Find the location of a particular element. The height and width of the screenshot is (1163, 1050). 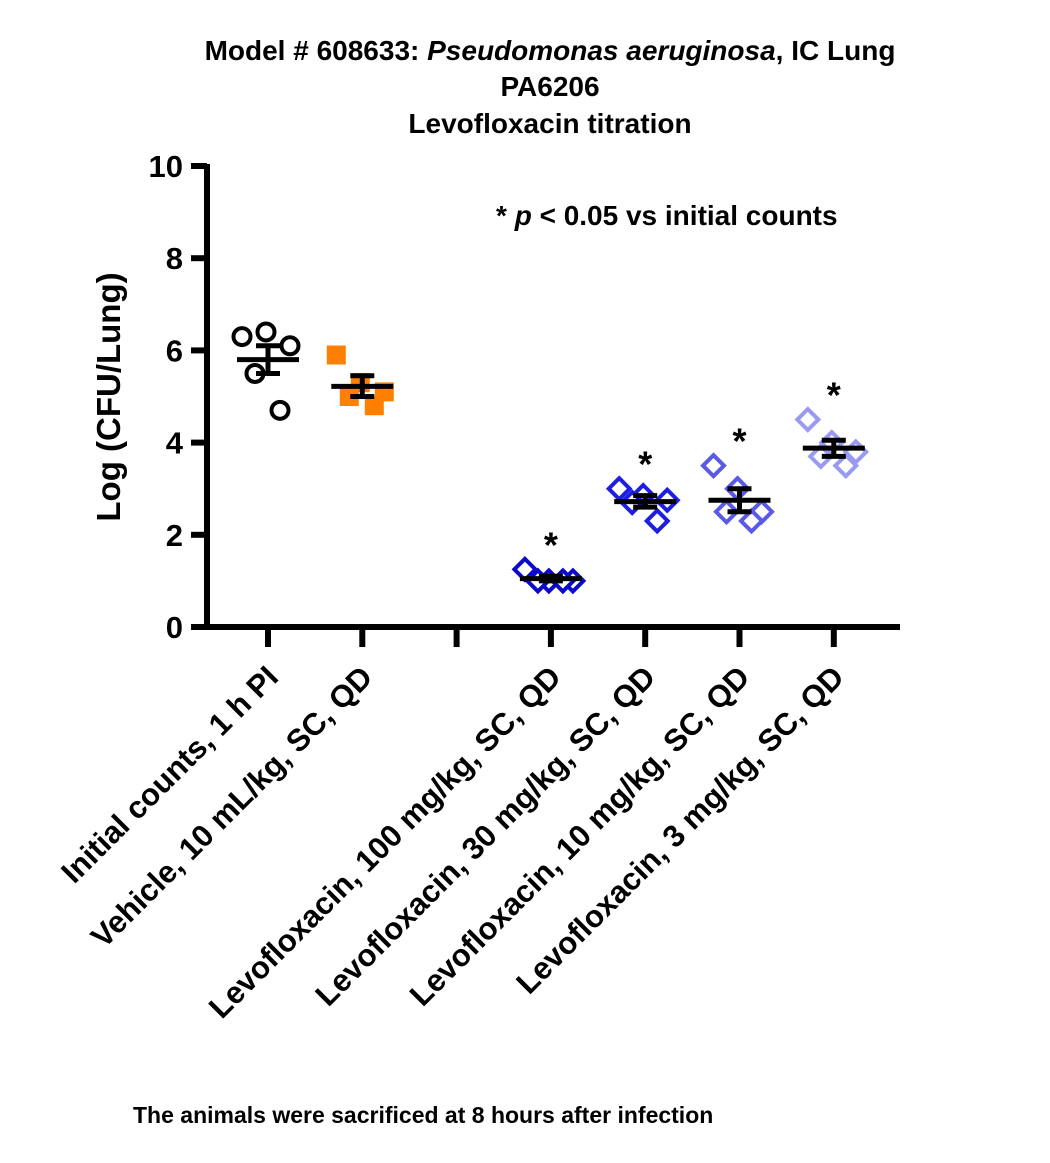

significance-note: * p < 0.05 vs initial counts is located at coordinates (667, 215).